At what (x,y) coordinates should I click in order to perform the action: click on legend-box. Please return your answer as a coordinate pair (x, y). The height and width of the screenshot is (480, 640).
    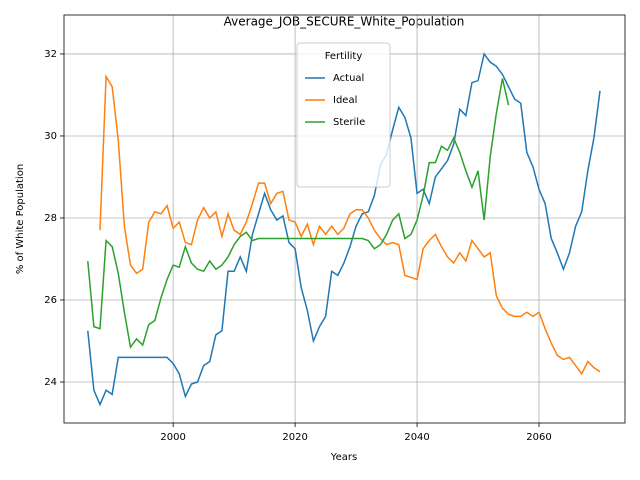
    Looking at the image, I should click on (343, 115).